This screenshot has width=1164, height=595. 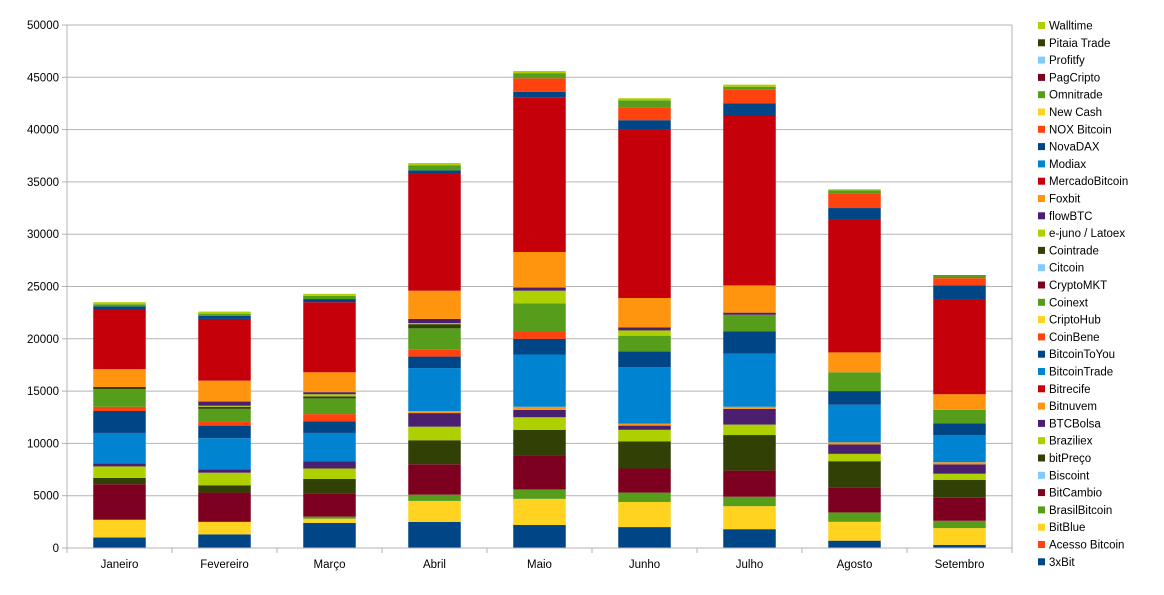 I want to click on x-tick-label: Setembro, so click(x=960, y=565).